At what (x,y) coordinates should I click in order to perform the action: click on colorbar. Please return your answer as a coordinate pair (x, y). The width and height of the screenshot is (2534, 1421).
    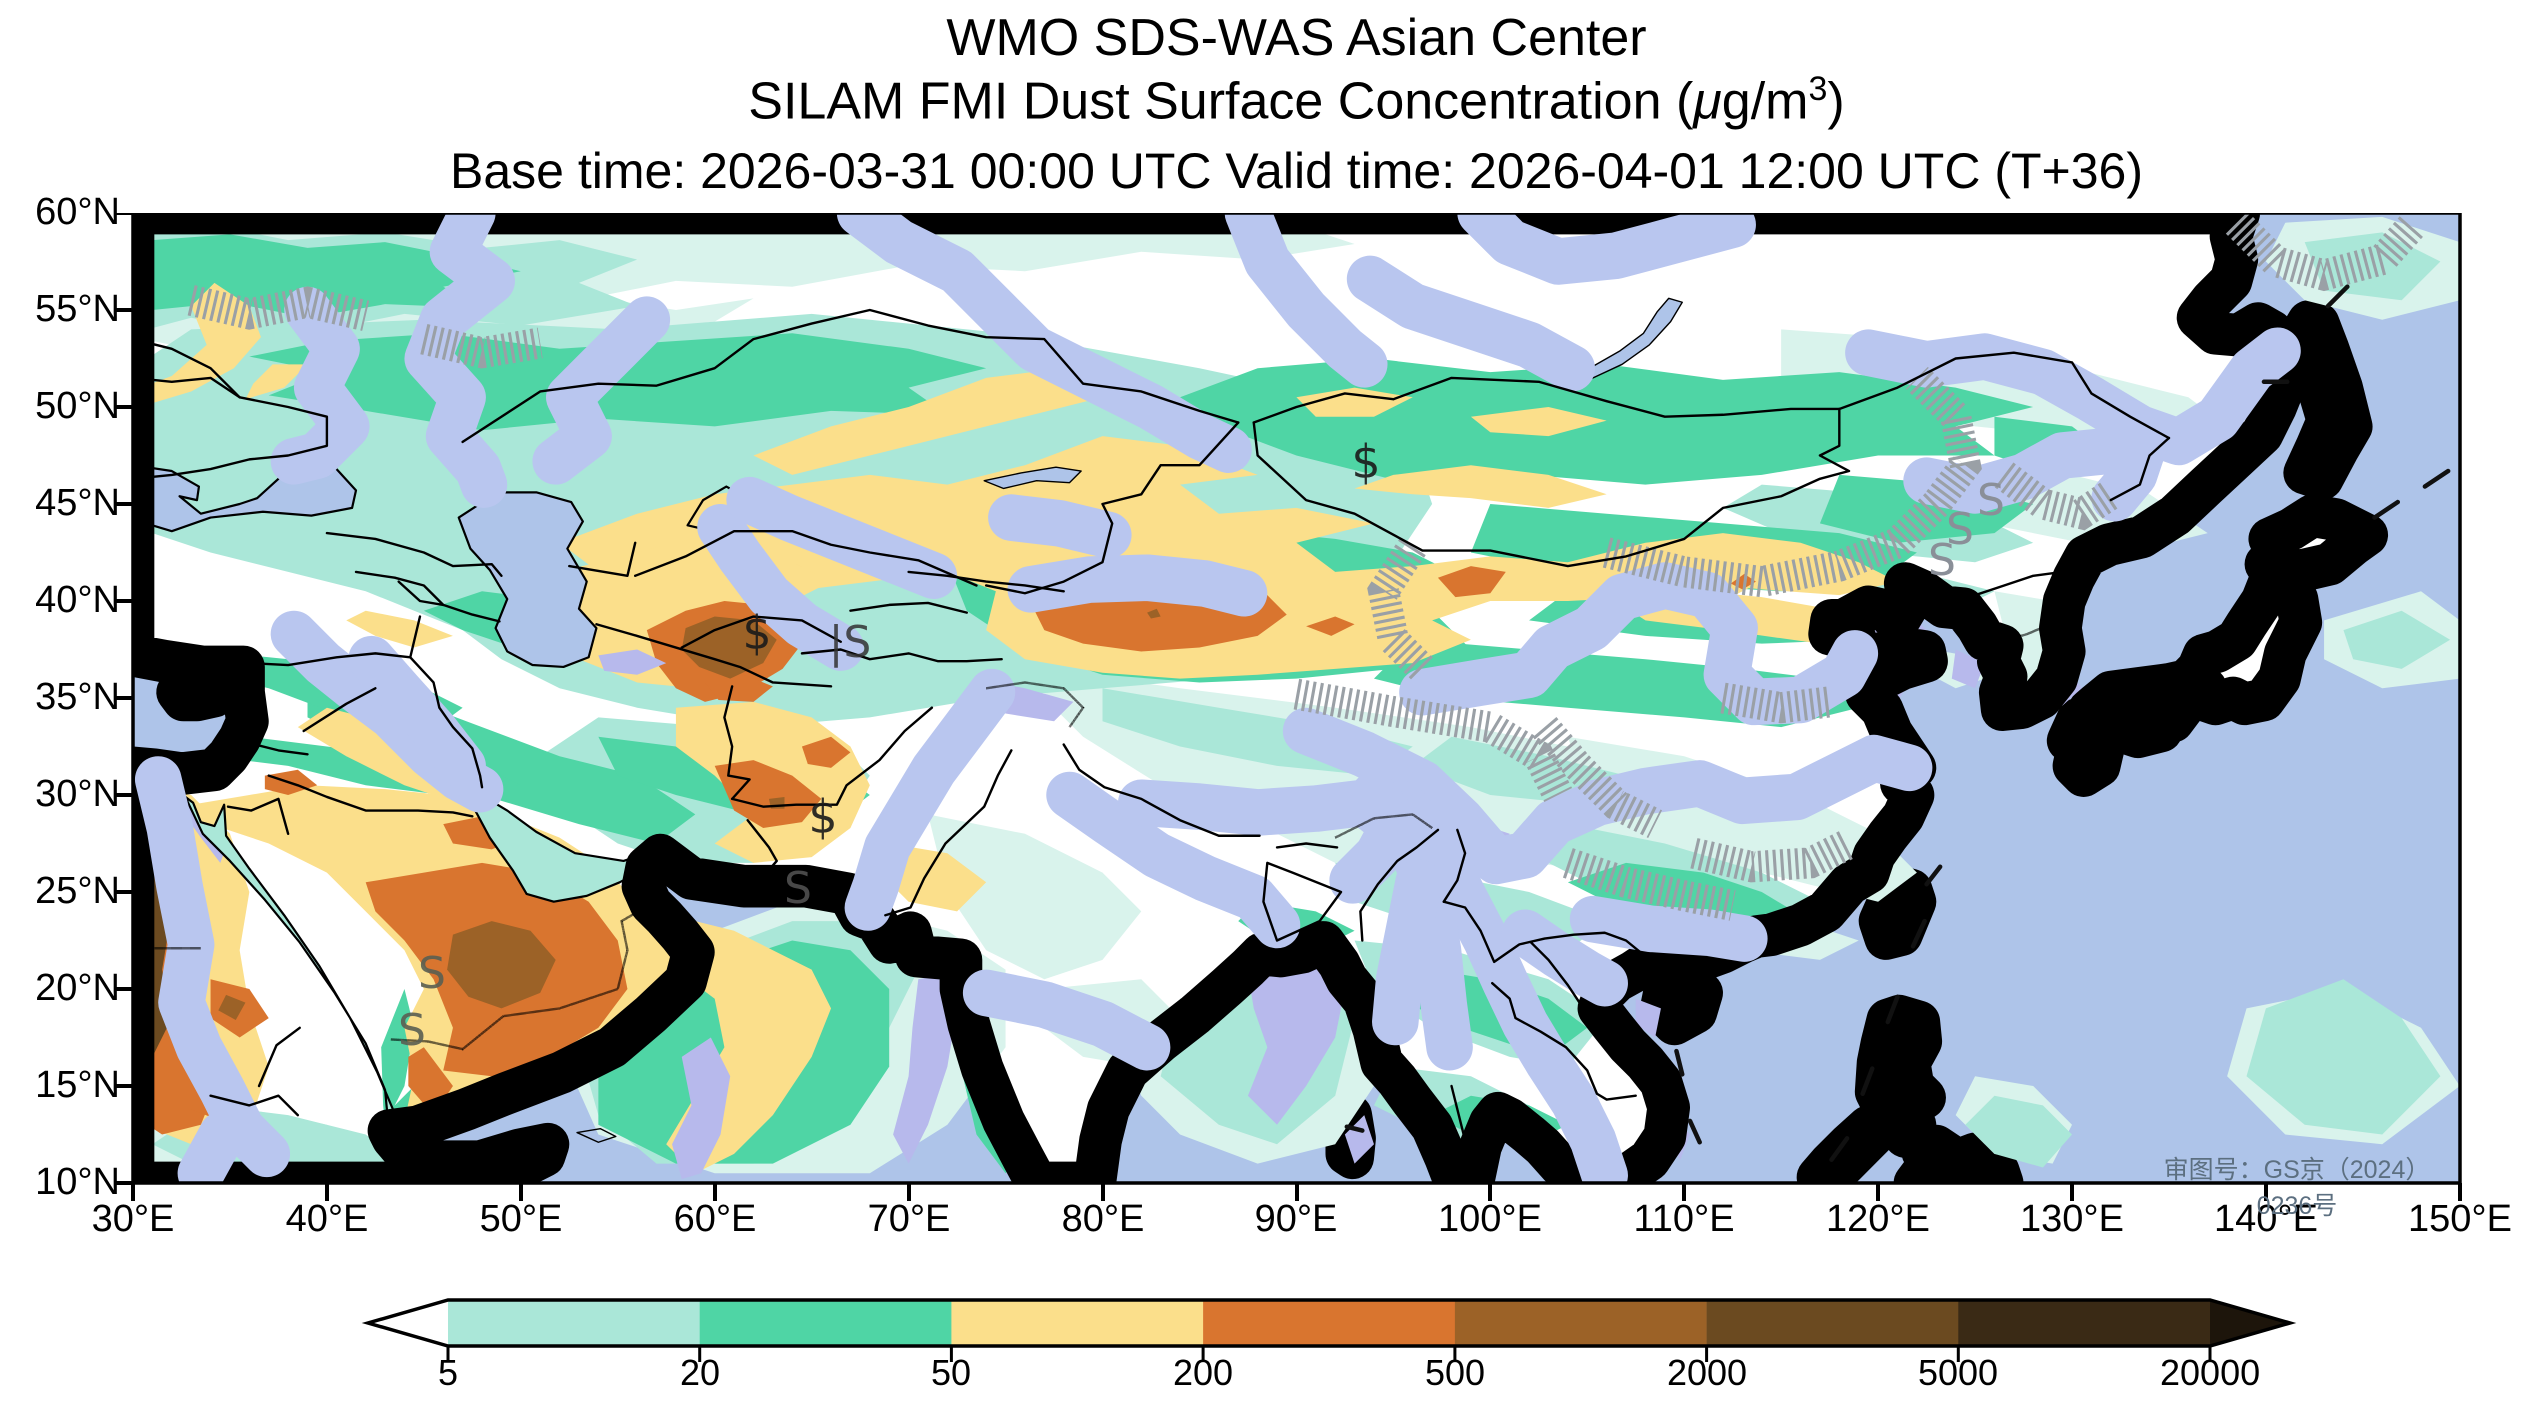
    Looking at the image, I should click on (1329, 1330).